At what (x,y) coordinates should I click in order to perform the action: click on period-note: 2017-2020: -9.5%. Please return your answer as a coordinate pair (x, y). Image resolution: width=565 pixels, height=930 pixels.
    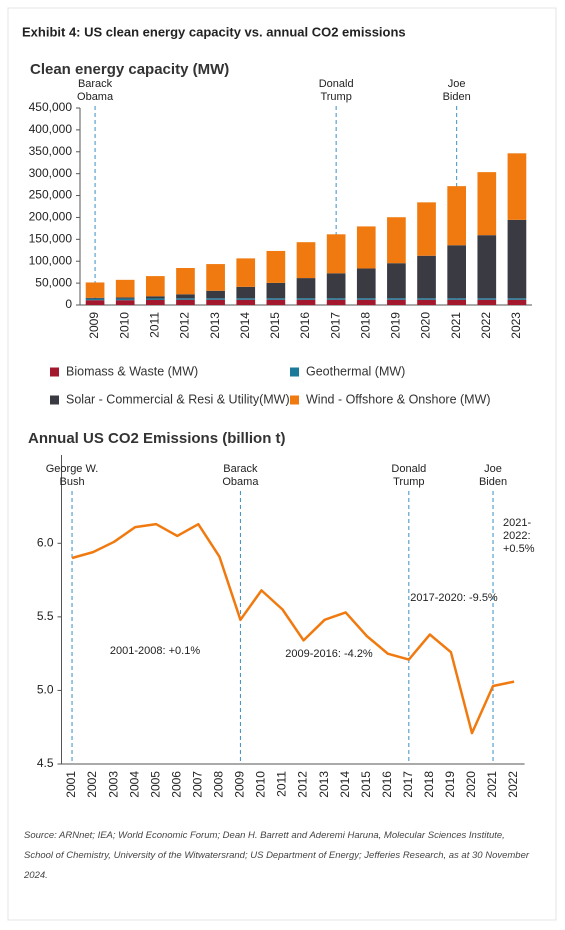
    Looking at the image, I should click on (454, 598).